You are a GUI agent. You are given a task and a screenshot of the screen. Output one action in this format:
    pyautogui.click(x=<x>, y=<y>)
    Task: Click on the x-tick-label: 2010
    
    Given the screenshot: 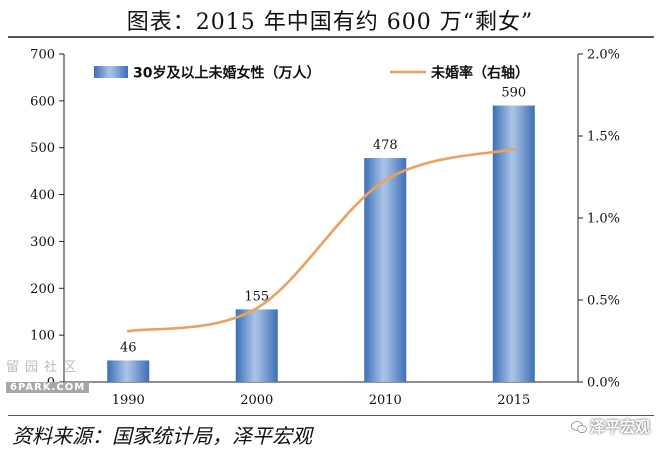 What is the action you would take?
    pyautogui.click(x=385, y=400)
    